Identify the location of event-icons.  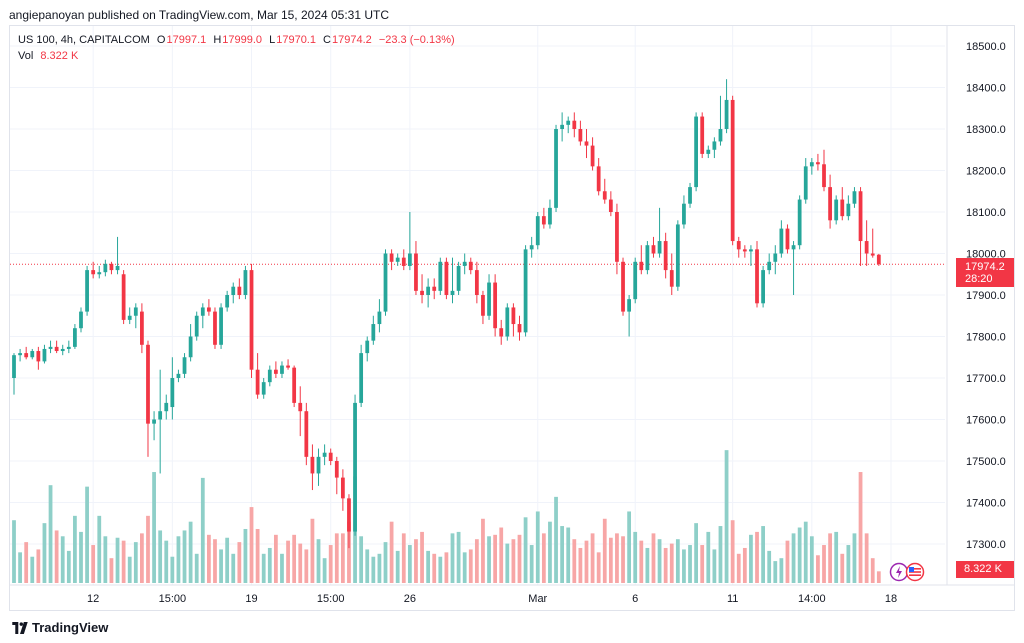
(908, 574).